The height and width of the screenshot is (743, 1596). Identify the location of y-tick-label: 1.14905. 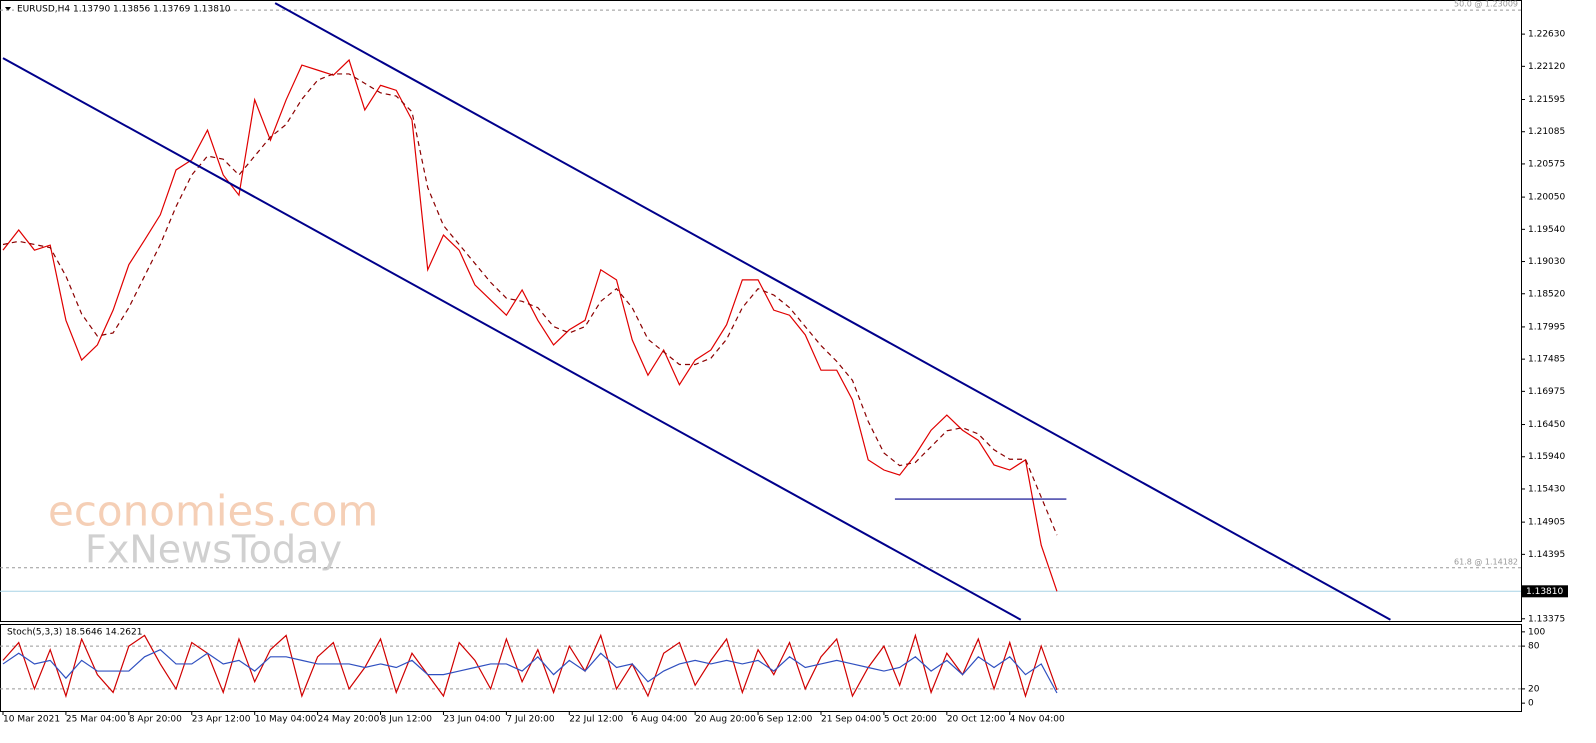
(1546, 523).